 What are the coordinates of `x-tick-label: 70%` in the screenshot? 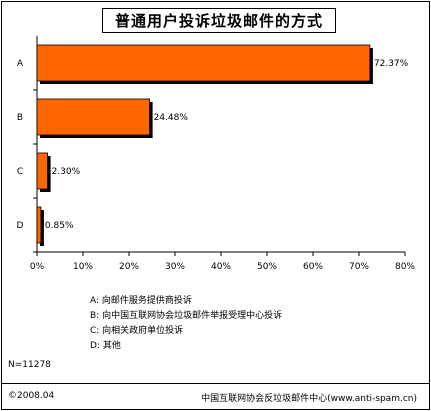 It's located at (359, 267).